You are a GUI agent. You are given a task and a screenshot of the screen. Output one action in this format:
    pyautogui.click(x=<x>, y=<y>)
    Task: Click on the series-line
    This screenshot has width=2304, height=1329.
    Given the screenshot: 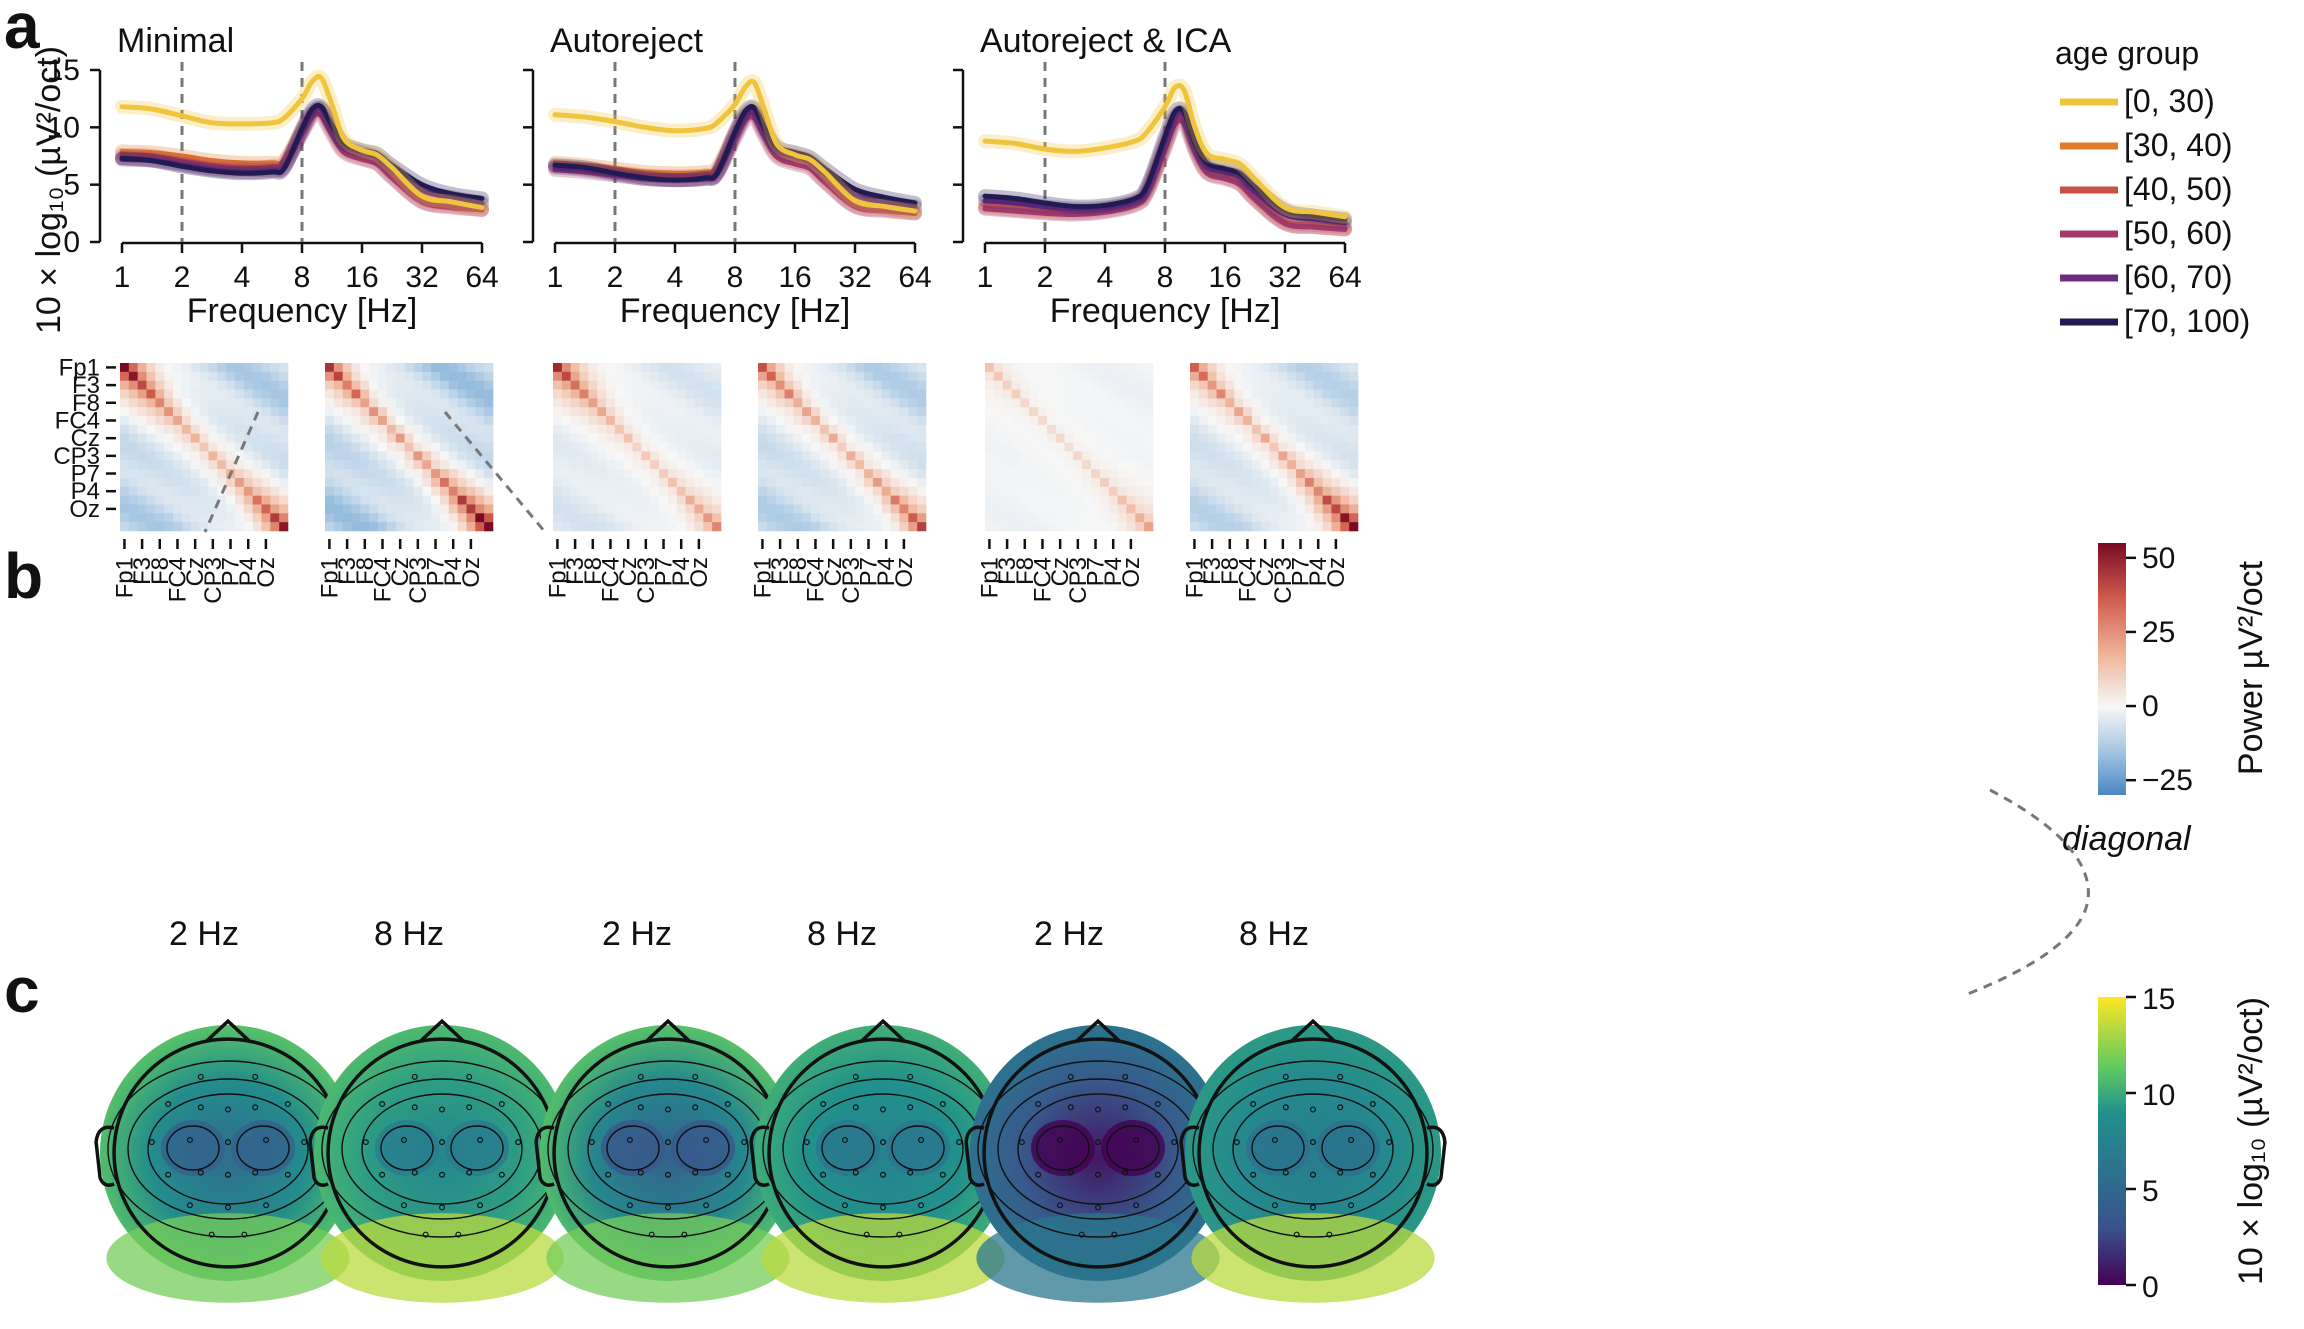 What is the action you would take?
    pyautogui.click(x=735, y=146)
    